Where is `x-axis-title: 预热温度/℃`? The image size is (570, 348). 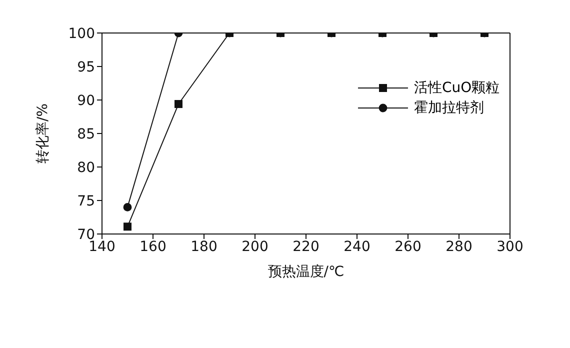 x-axis-title: 预热温度/℃ is located at coordinates (306, 272).